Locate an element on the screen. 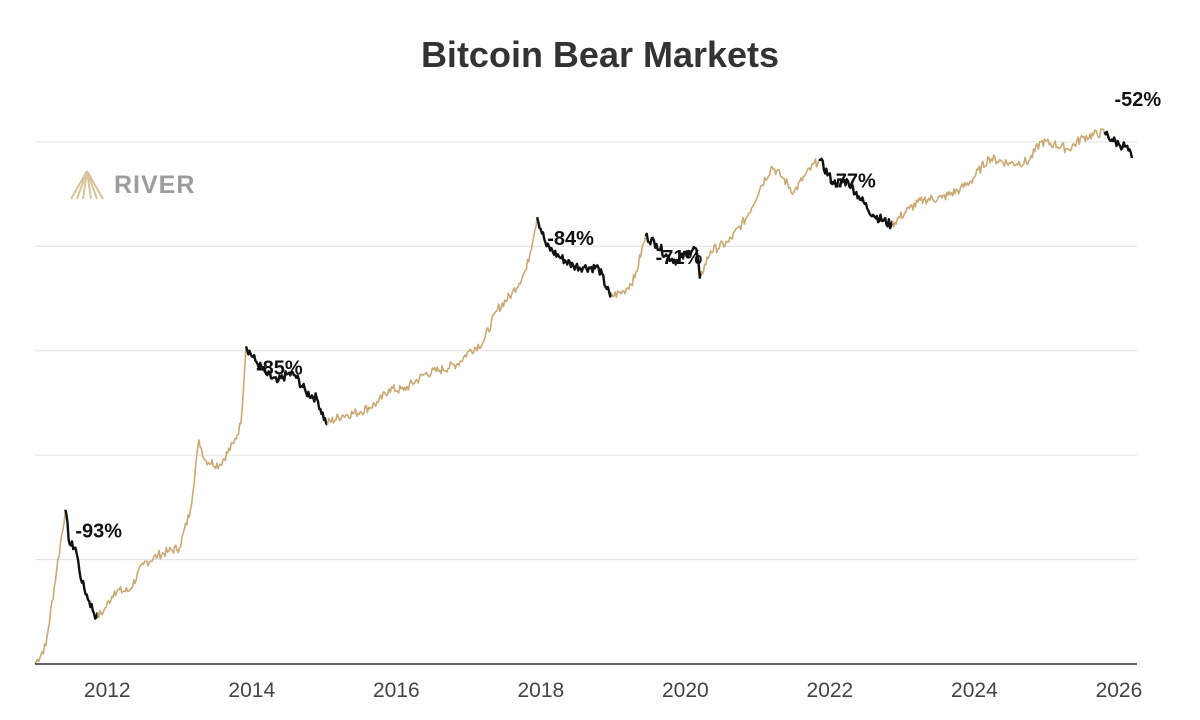  x-tick-label: 2012 is located at coordinates (107, 690).